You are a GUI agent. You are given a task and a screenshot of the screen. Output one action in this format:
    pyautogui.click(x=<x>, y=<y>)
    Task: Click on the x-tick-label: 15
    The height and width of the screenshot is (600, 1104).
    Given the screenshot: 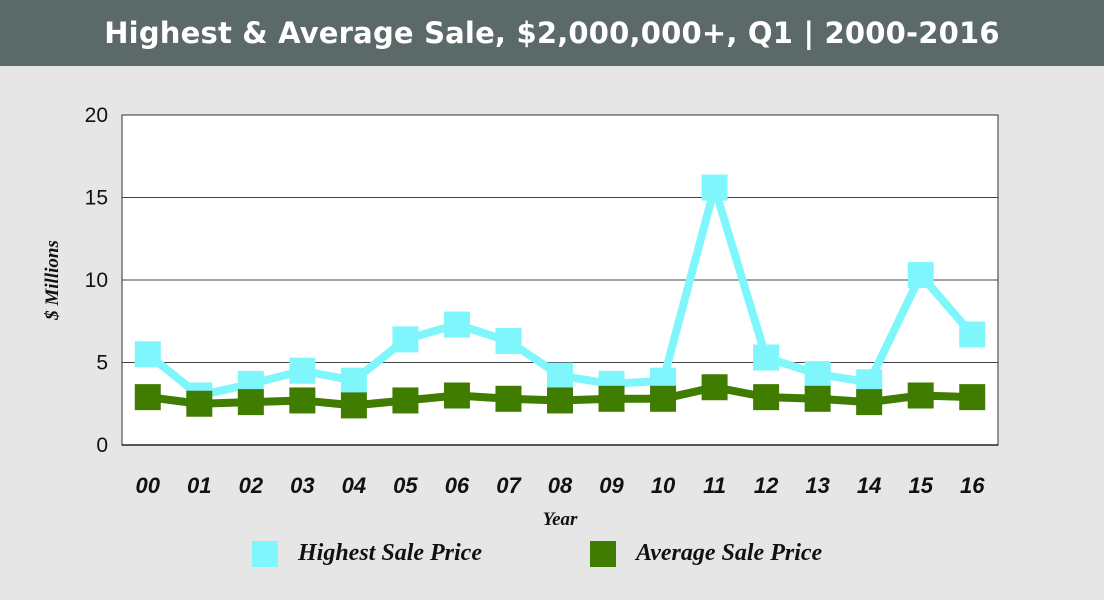 What is the action you would take?
    pyautogui.click(x=920, y=485)
    